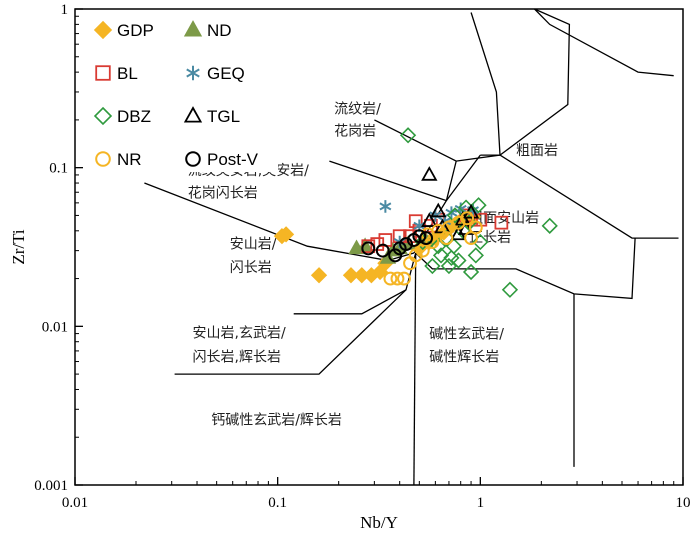 This screenshot has width=700, height=536. What do you see at coordinates (683, 503) in the screenshot?
I see `x-tick-label: 10` at bounding box center [683, 503].